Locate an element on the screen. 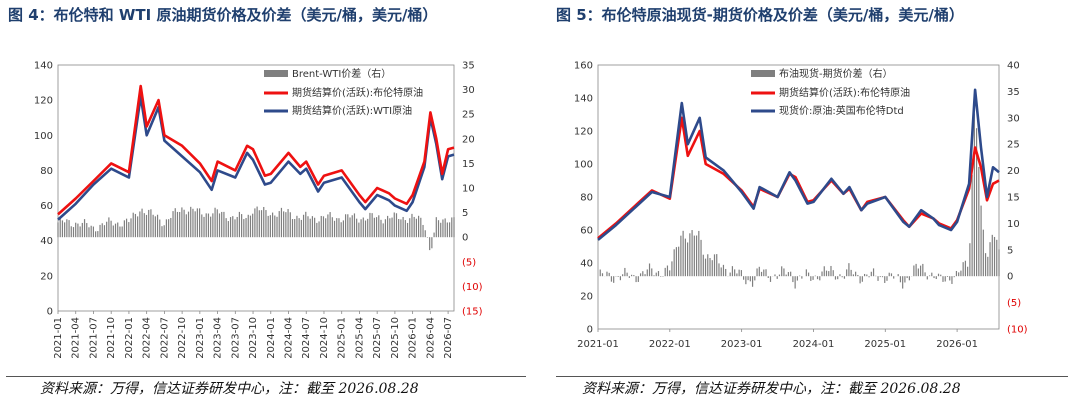 The height and width of the screenshot is (403, 1074). y-left-tick-label: 40 is located at coordinates (46, 241).